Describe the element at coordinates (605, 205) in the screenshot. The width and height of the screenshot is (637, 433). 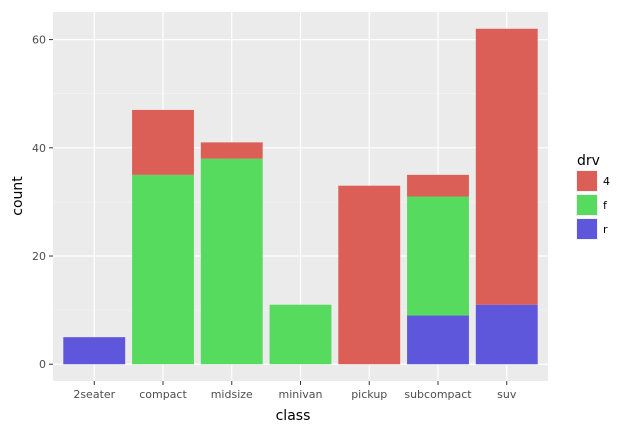
I see `legend-label-f: f` at that location.